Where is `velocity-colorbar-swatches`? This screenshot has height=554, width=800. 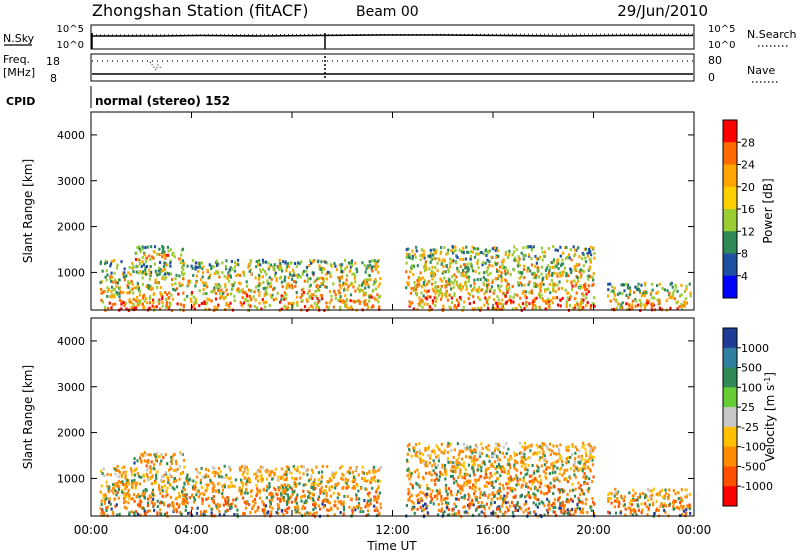
velocity-colorbar-swatches is located at coordinates (730, 417).